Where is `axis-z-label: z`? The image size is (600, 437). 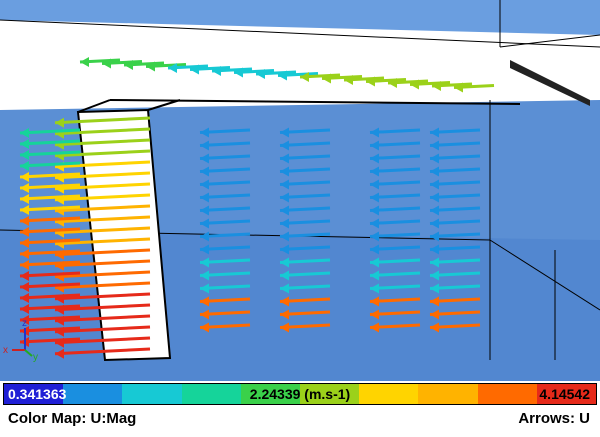 axis-z-label: z is located at coordinates (24, 323).